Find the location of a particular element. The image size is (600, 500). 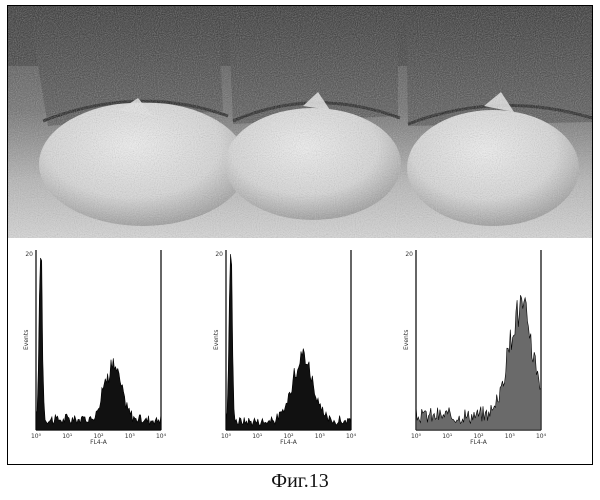

figure-caption: Фиг.13 is located at coordinates (300, 481).